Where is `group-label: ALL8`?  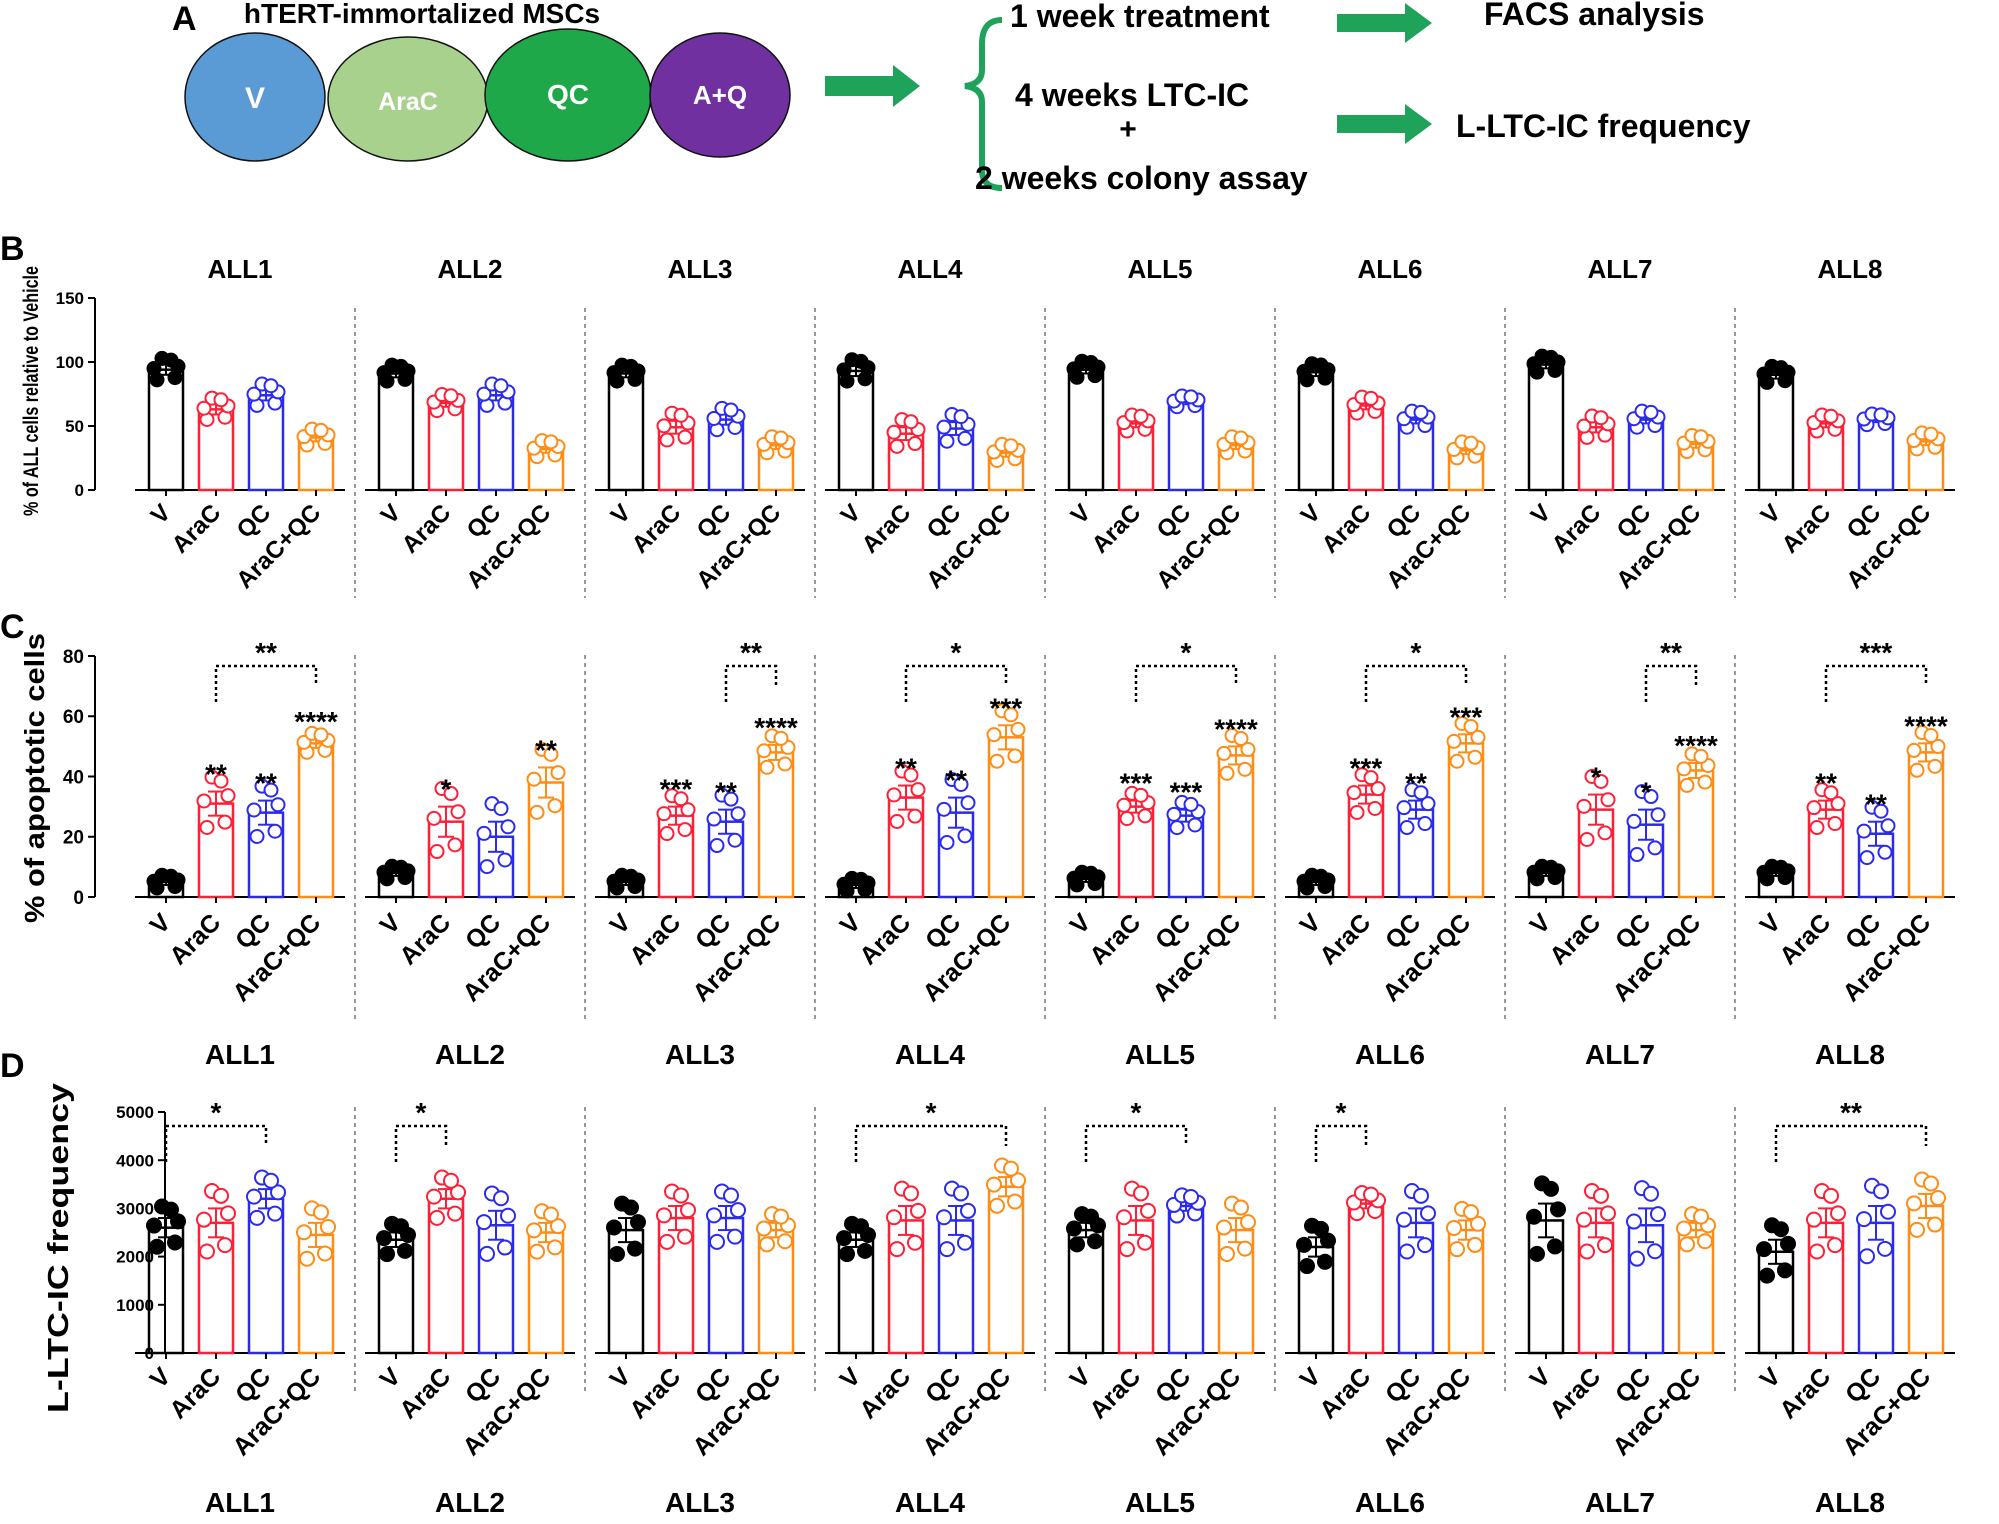
group-label: ALL8 is located at coordinates (1850, 269).